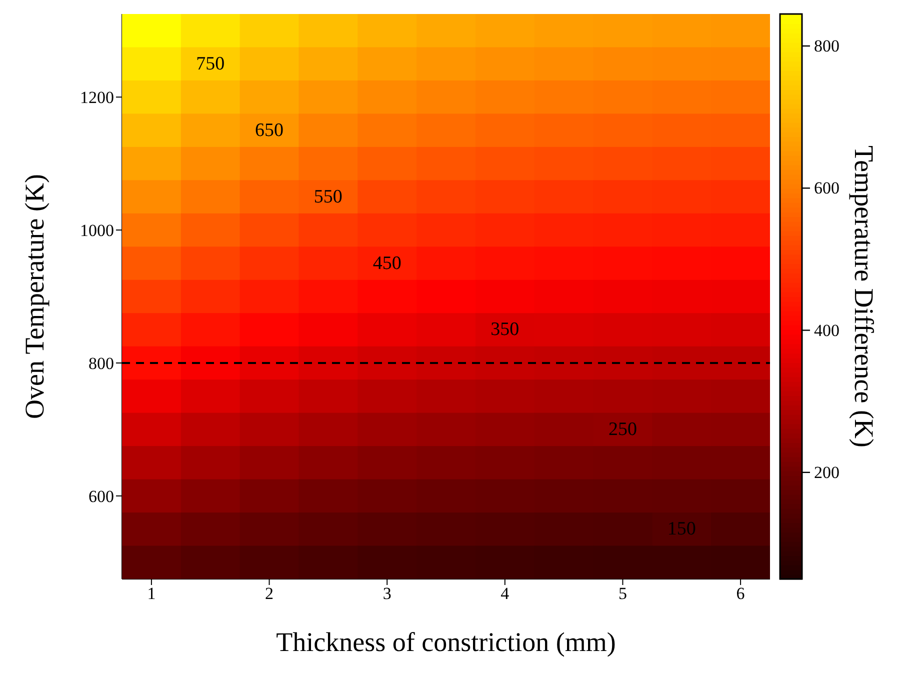 The width and height of the screenshot is (908, 673). I want to click on y-tick-label: 1200, so click(97, 98).